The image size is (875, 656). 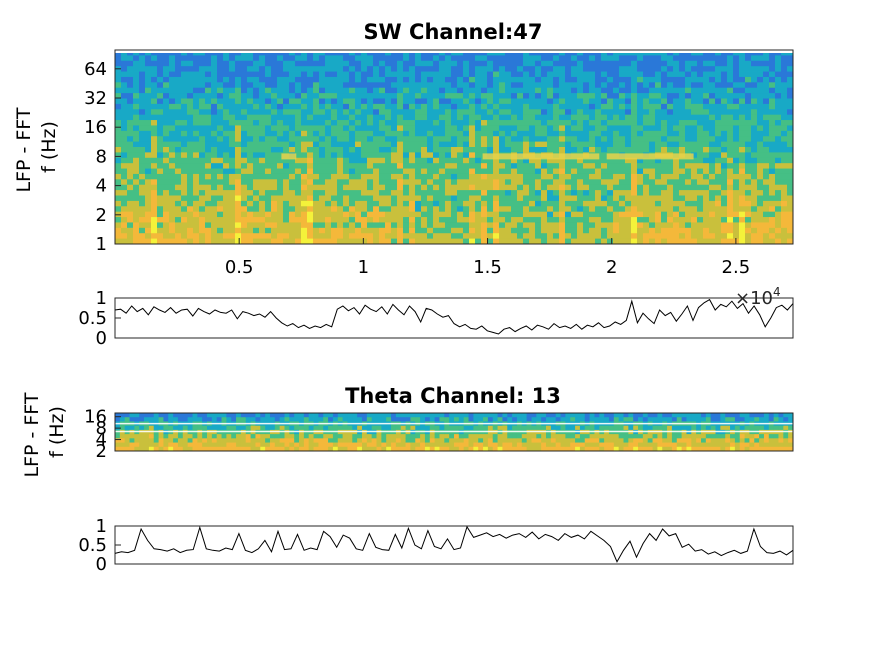 What do you see at coordinates (611, 267) in the screenshot?
I see `xtick-label: 2` at bounding box center [611, 267].